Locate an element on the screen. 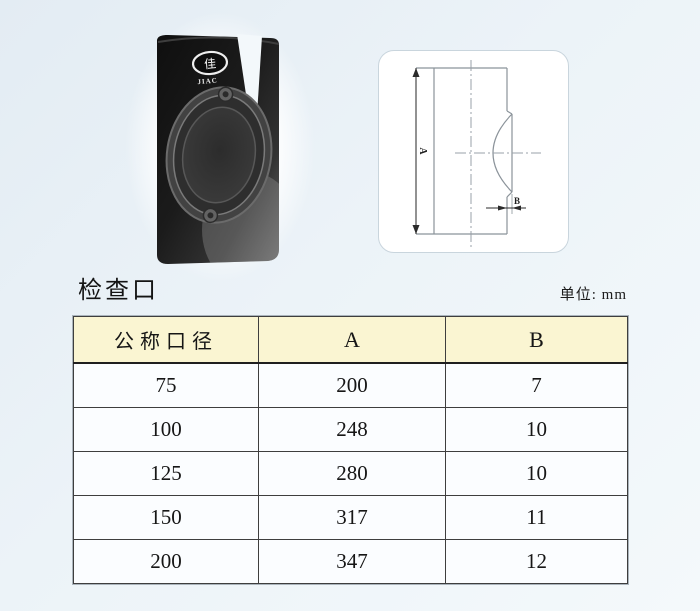 The height and width of the screenshot is (611, 700). diagram-drawing: A B is located at coordinates (476, 153).